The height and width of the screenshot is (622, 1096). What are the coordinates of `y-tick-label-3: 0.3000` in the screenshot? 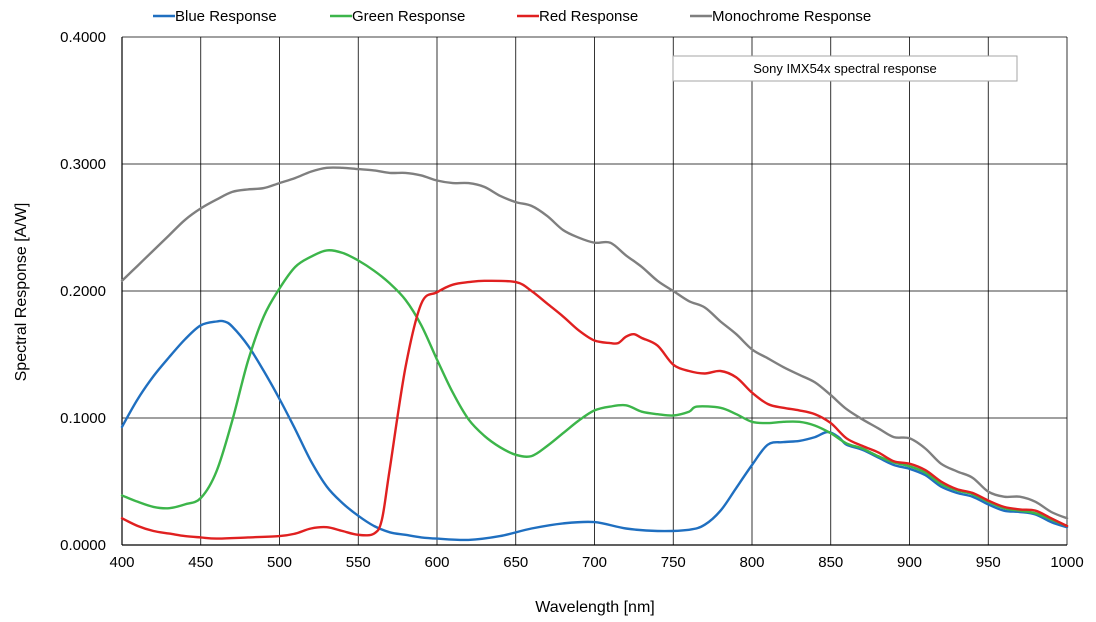 It's located at (83, 164).